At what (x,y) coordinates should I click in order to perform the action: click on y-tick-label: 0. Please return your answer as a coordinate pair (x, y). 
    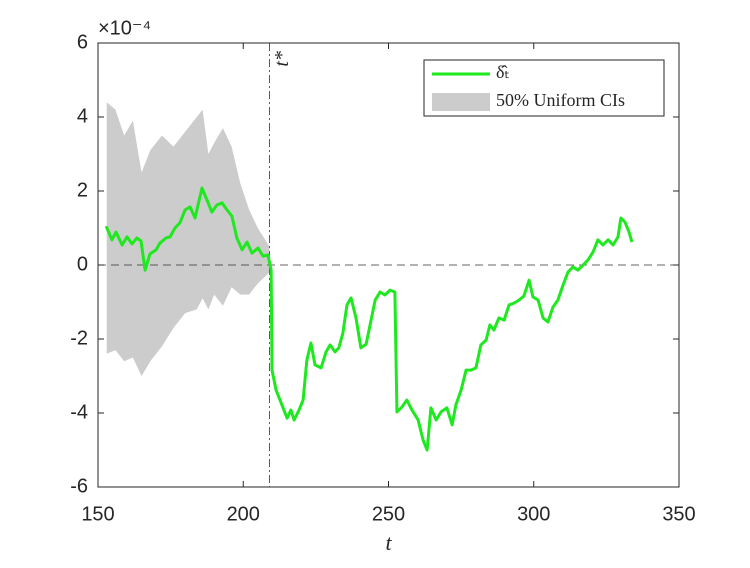
    Looking at the image, I should click on (82, 264).